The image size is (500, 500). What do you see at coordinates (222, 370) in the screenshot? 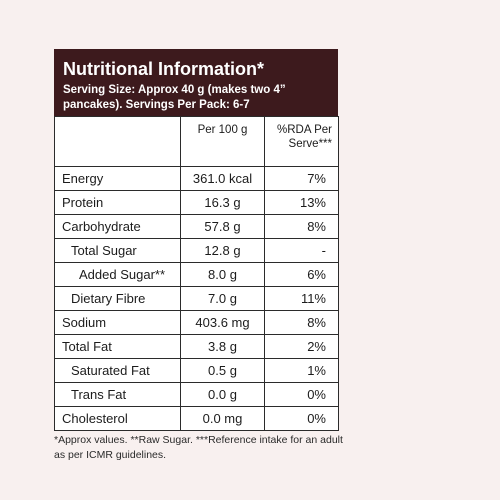
I see `nutrient-value: 0.5 g` at bounding box center [222, 370].